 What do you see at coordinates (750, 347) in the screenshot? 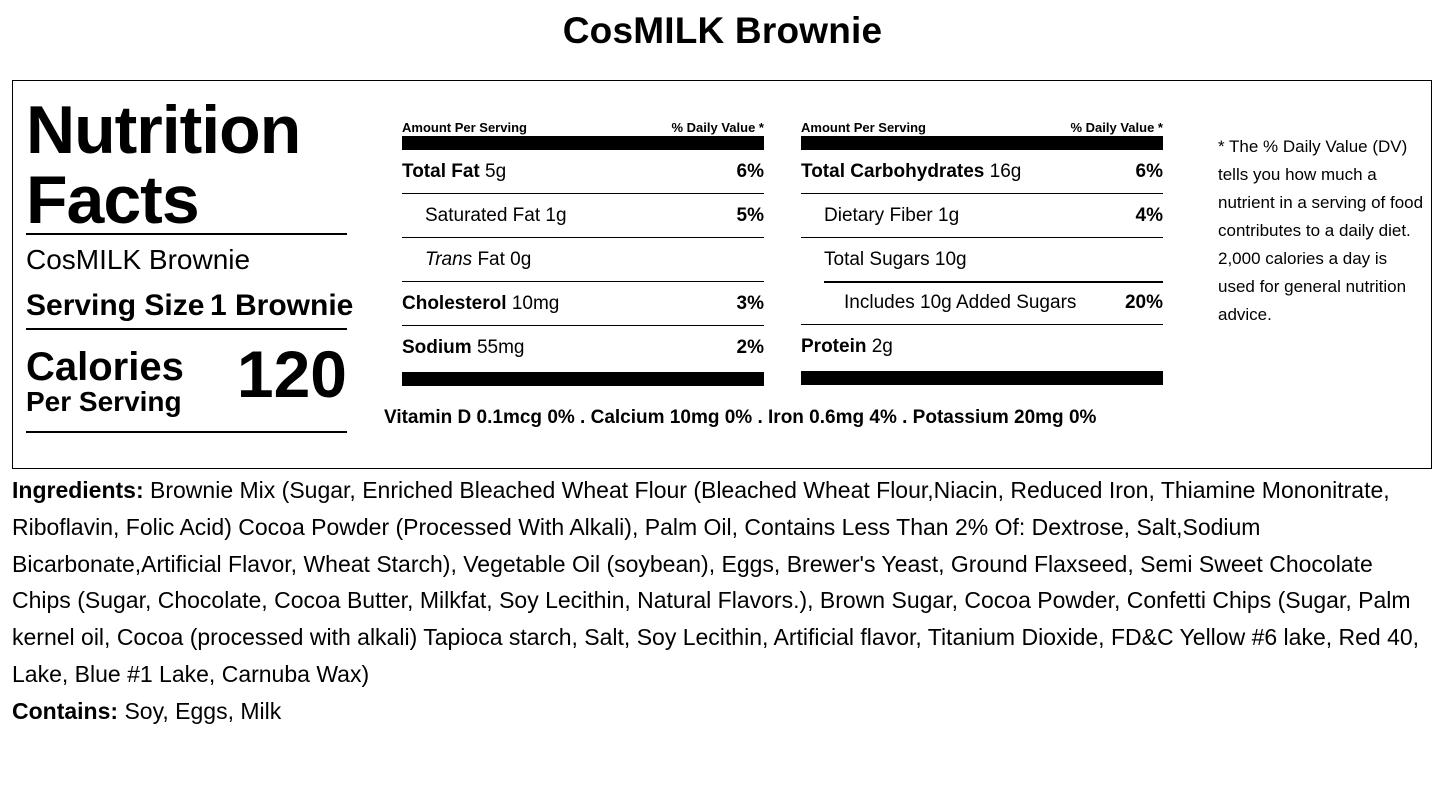
I see `nutrient-dv: 2%` at bounding box center [750, 347].